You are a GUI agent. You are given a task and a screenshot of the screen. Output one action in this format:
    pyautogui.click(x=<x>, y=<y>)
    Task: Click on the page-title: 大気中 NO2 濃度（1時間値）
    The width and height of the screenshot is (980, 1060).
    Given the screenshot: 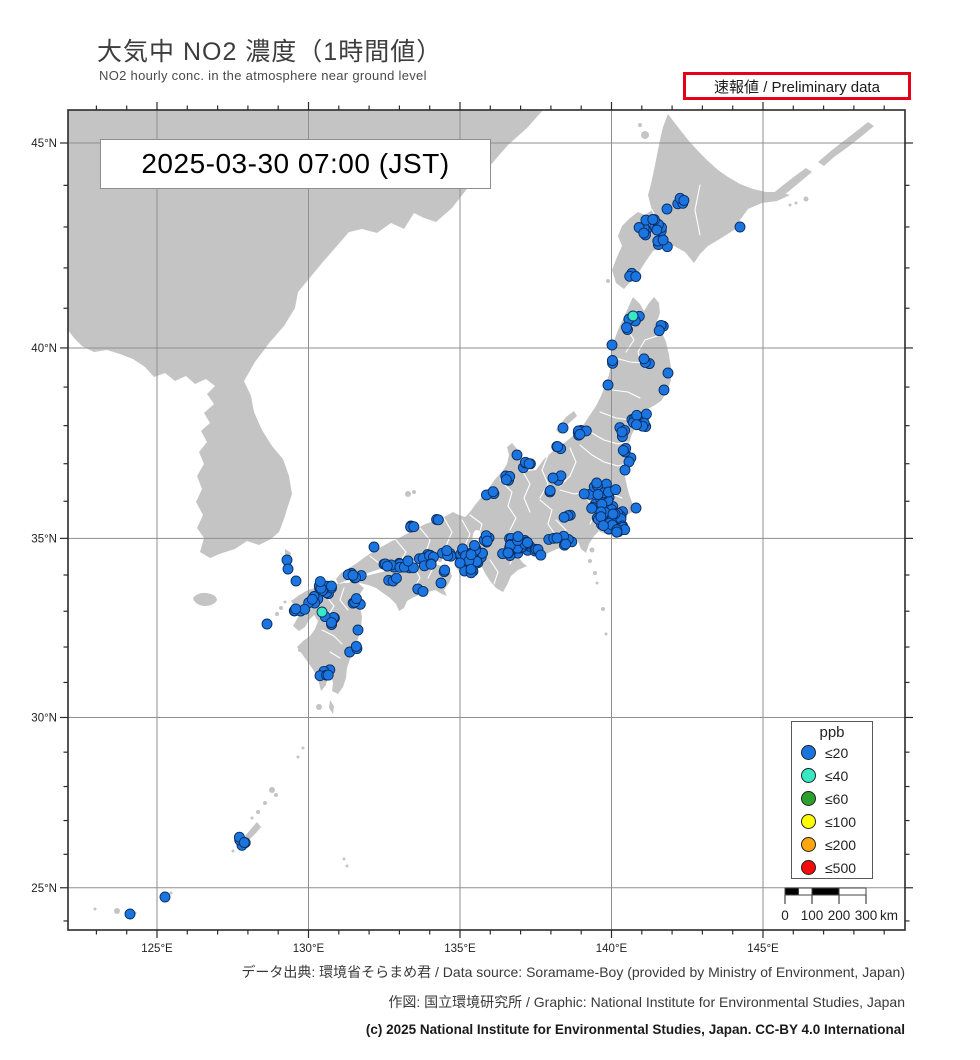 What is the action you would take?
    pyautogui.click(x=270, y=52)
    